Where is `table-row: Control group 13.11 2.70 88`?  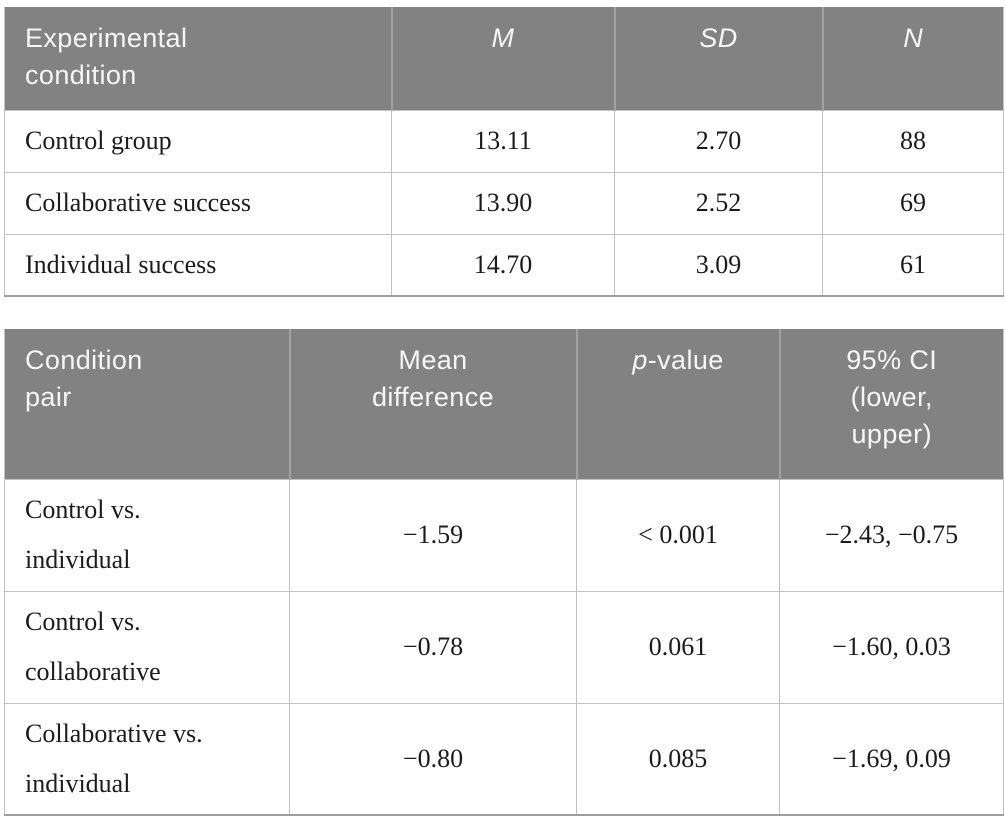
table-row: Control group 13.11 2.70 88 is located at coordinates (504, 141).